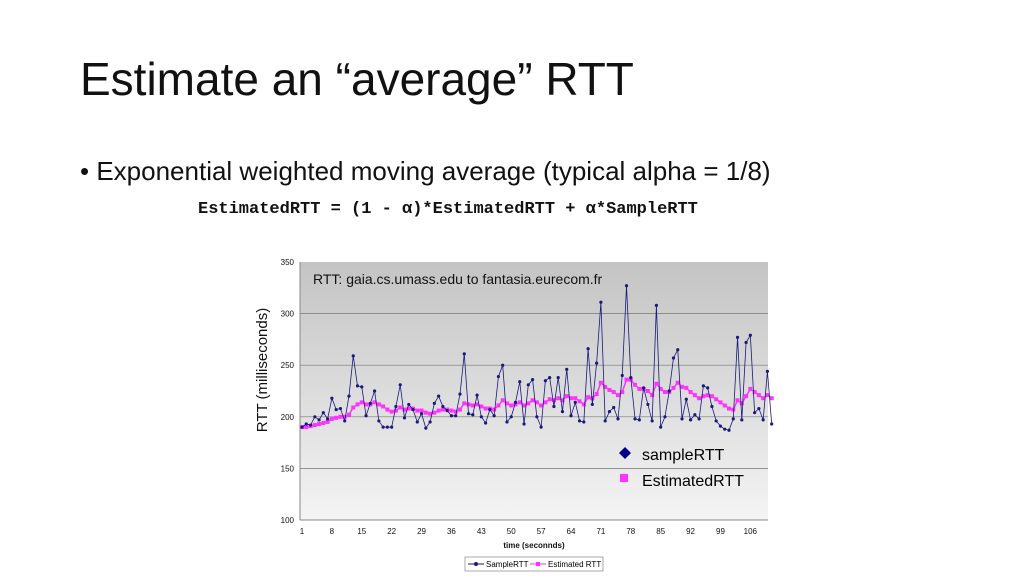  Describe the element at coordinates (288, 314) in the screenshot. I see `y-tick-label: 300` at that location.